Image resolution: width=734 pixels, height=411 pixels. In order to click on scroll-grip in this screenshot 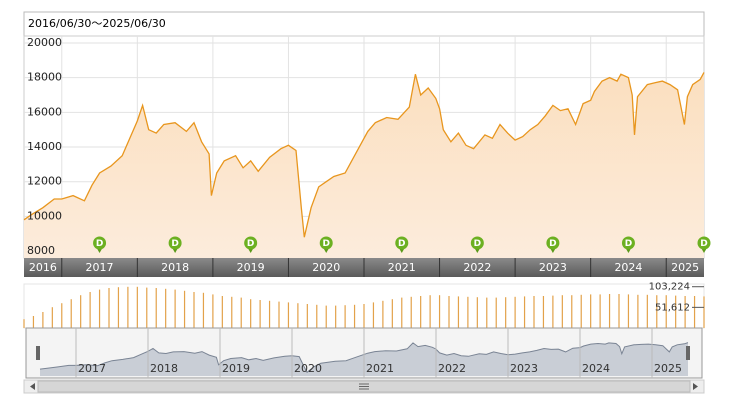, I will do `click(364, 386)`.